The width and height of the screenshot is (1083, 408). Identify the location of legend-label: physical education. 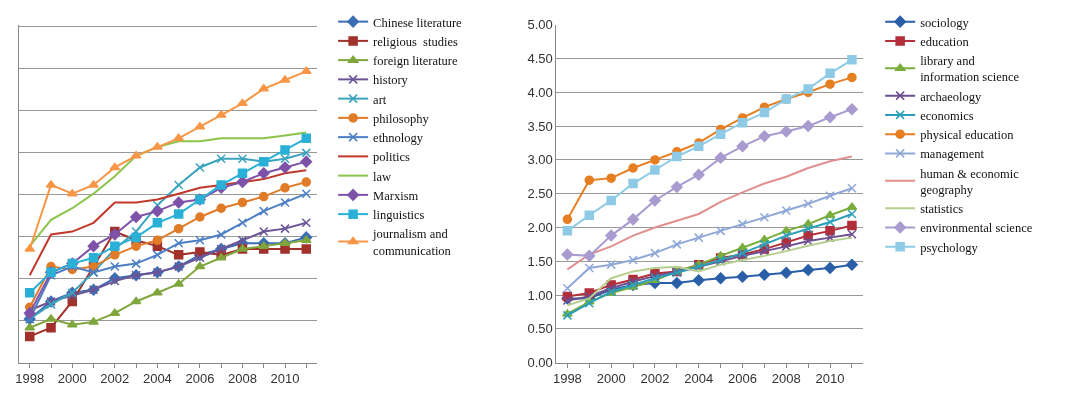
(967, 135).